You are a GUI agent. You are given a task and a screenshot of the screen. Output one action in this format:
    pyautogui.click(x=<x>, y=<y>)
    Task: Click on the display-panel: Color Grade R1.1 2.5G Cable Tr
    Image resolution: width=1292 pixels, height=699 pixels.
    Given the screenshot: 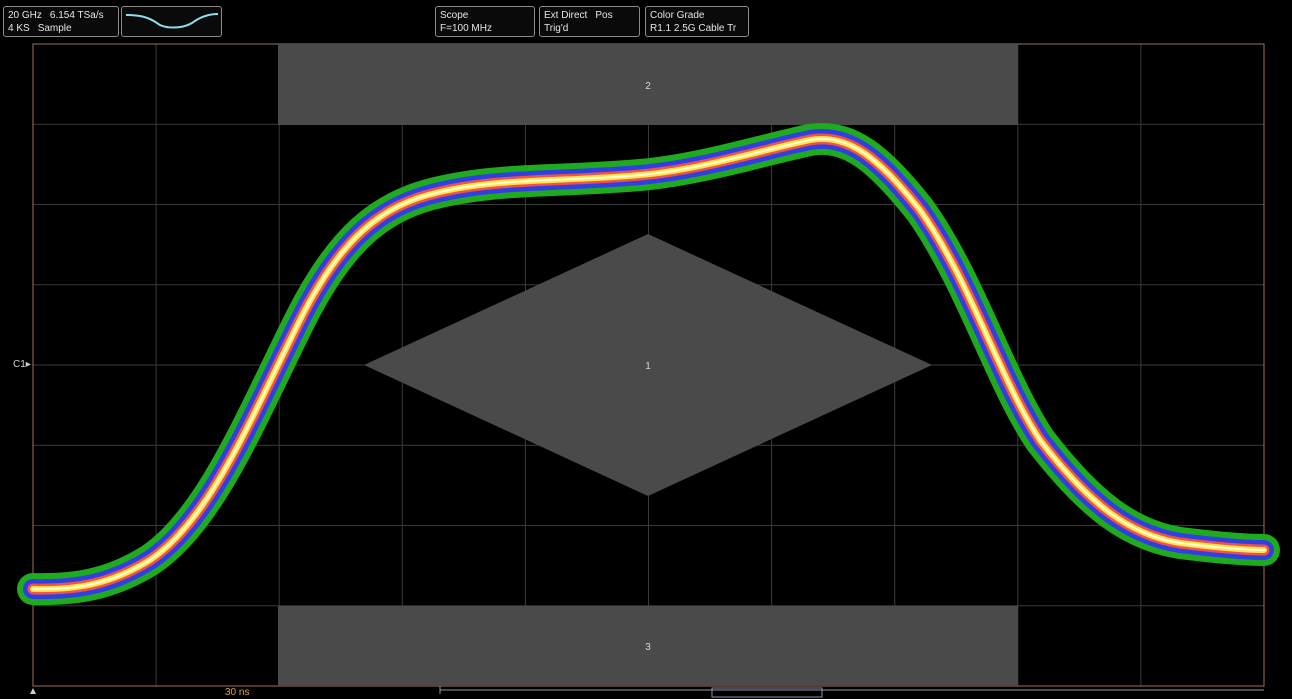 What is the action you would take?
    pyautogui.click(x=697, y=21)
    